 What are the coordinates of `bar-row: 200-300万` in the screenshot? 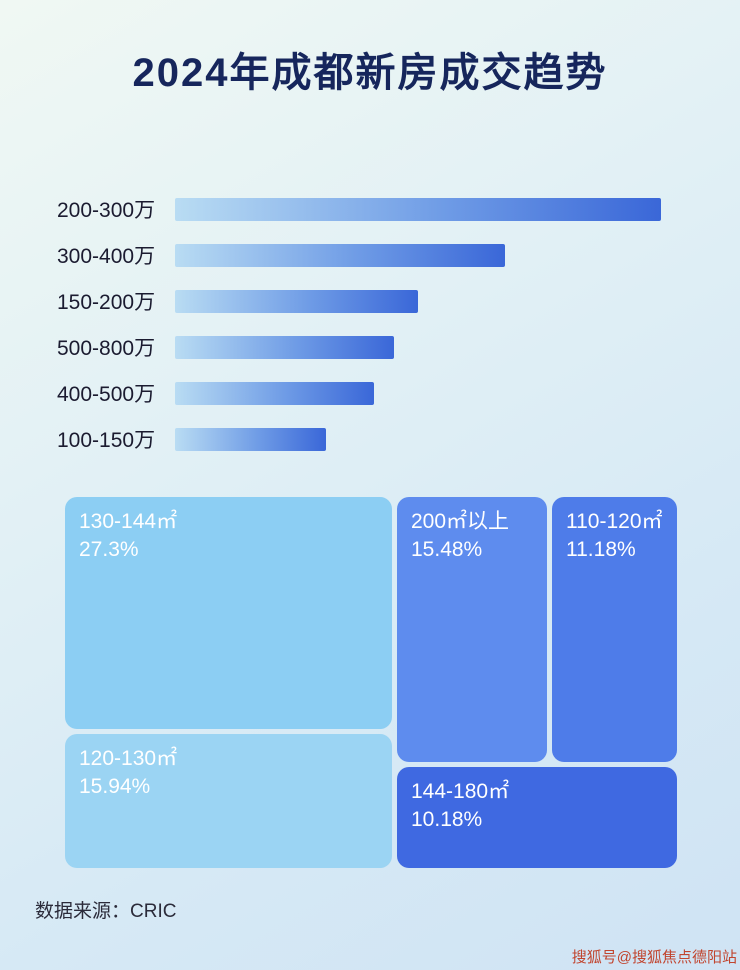 It's located at (359, 209).